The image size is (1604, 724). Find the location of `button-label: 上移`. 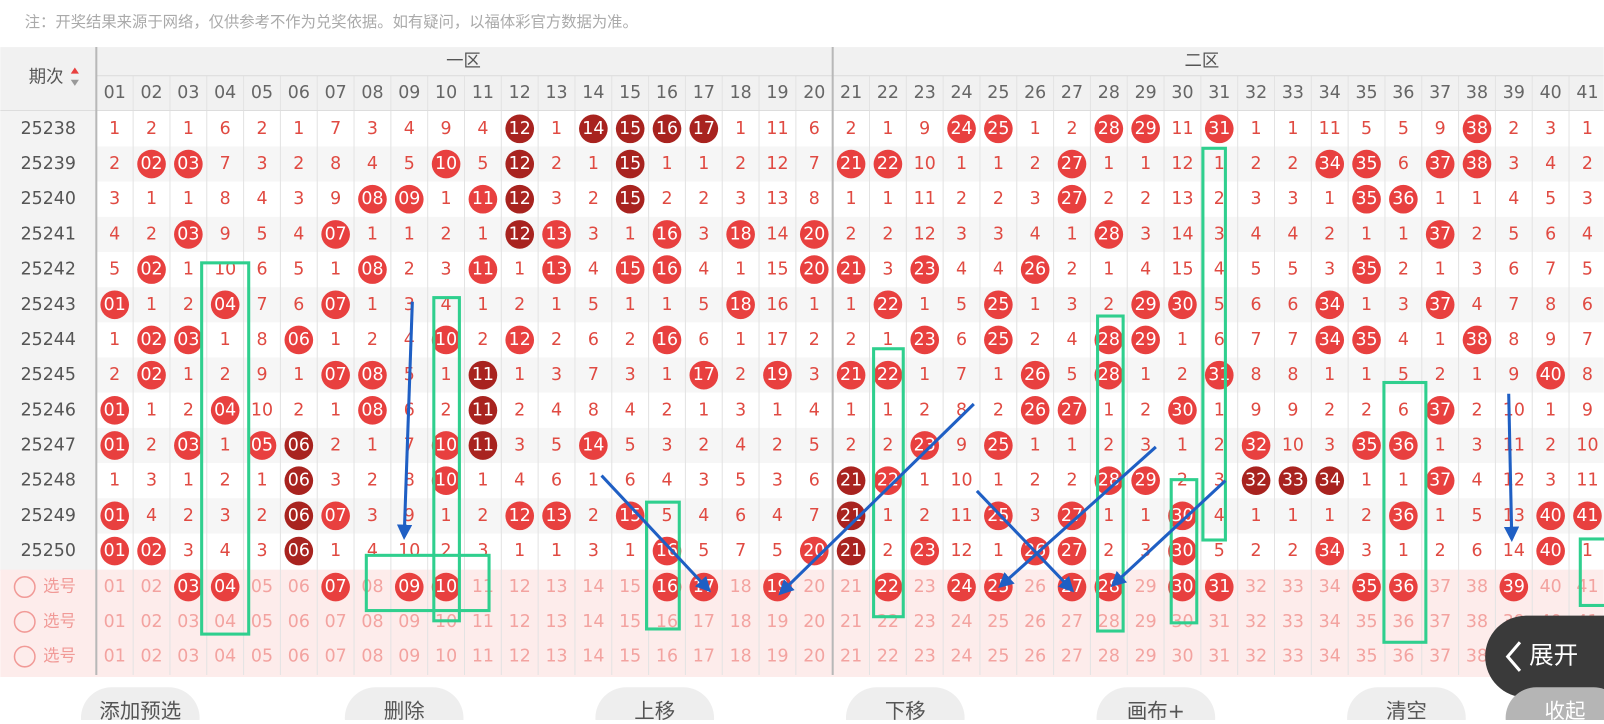

button-label: 上移 is located at coordinates (654, 711).